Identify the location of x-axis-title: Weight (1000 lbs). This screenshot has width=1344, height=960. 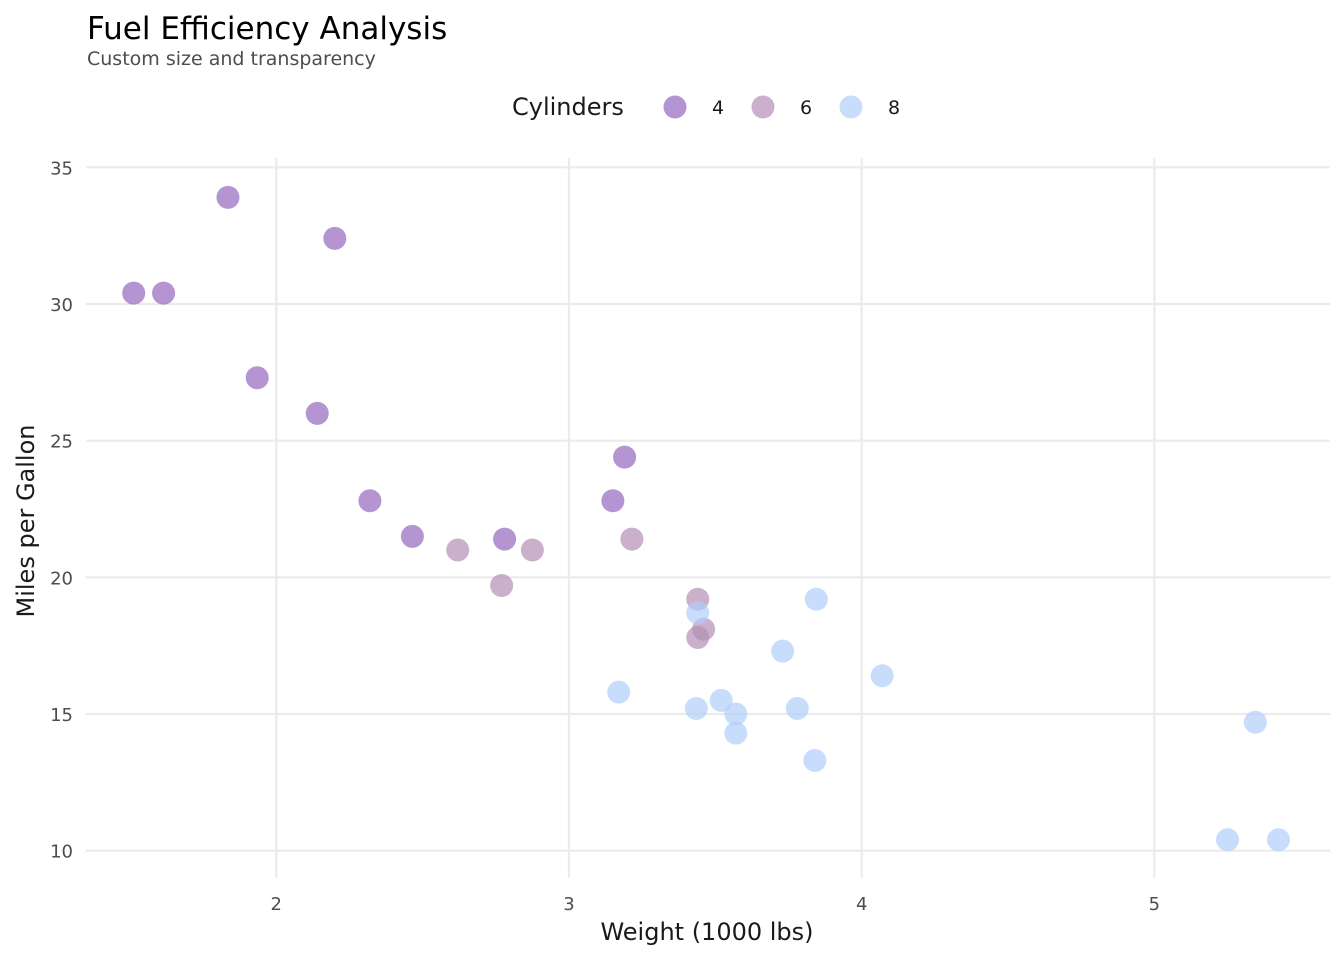
(706, 932).